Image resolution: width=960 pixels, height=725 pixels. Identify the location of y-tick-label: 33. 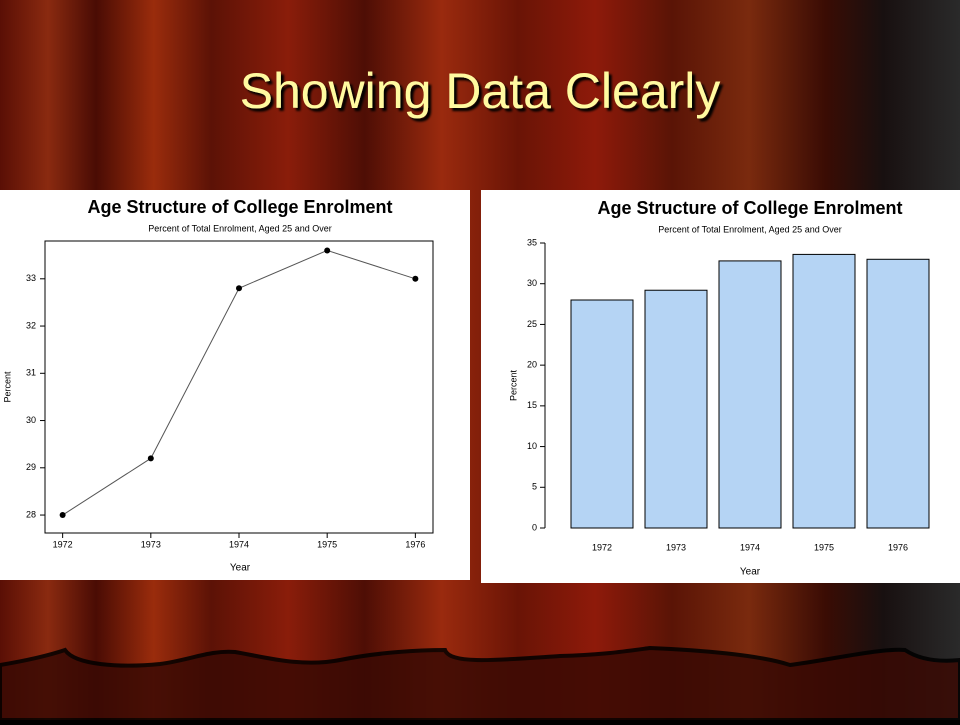
(31, 278).